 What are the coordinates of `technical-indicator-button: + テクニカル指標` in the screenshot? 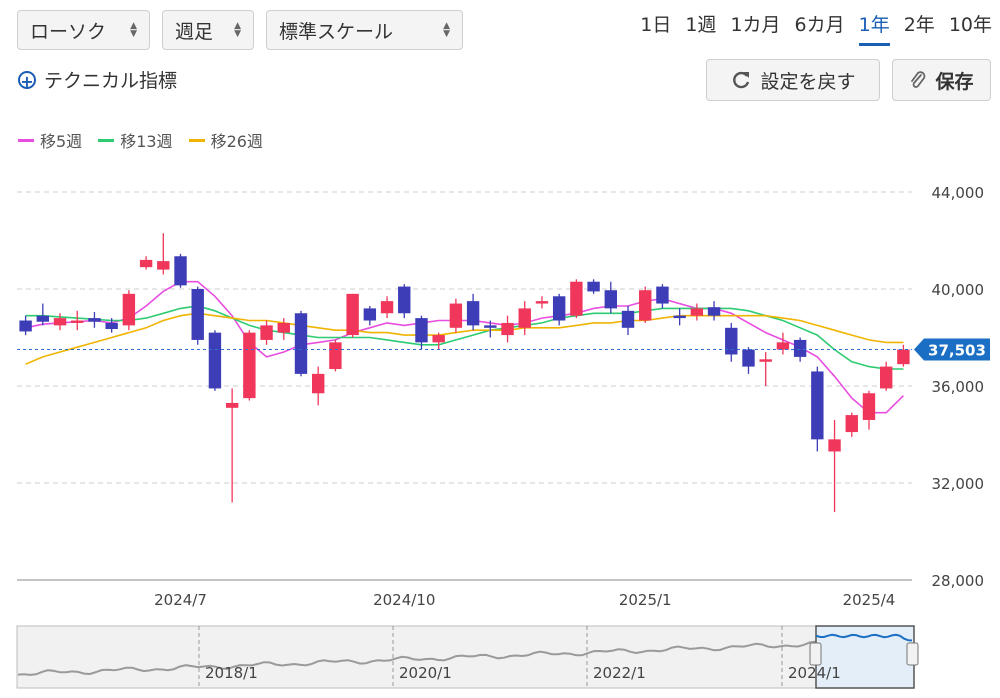 It's located at (97, 79).